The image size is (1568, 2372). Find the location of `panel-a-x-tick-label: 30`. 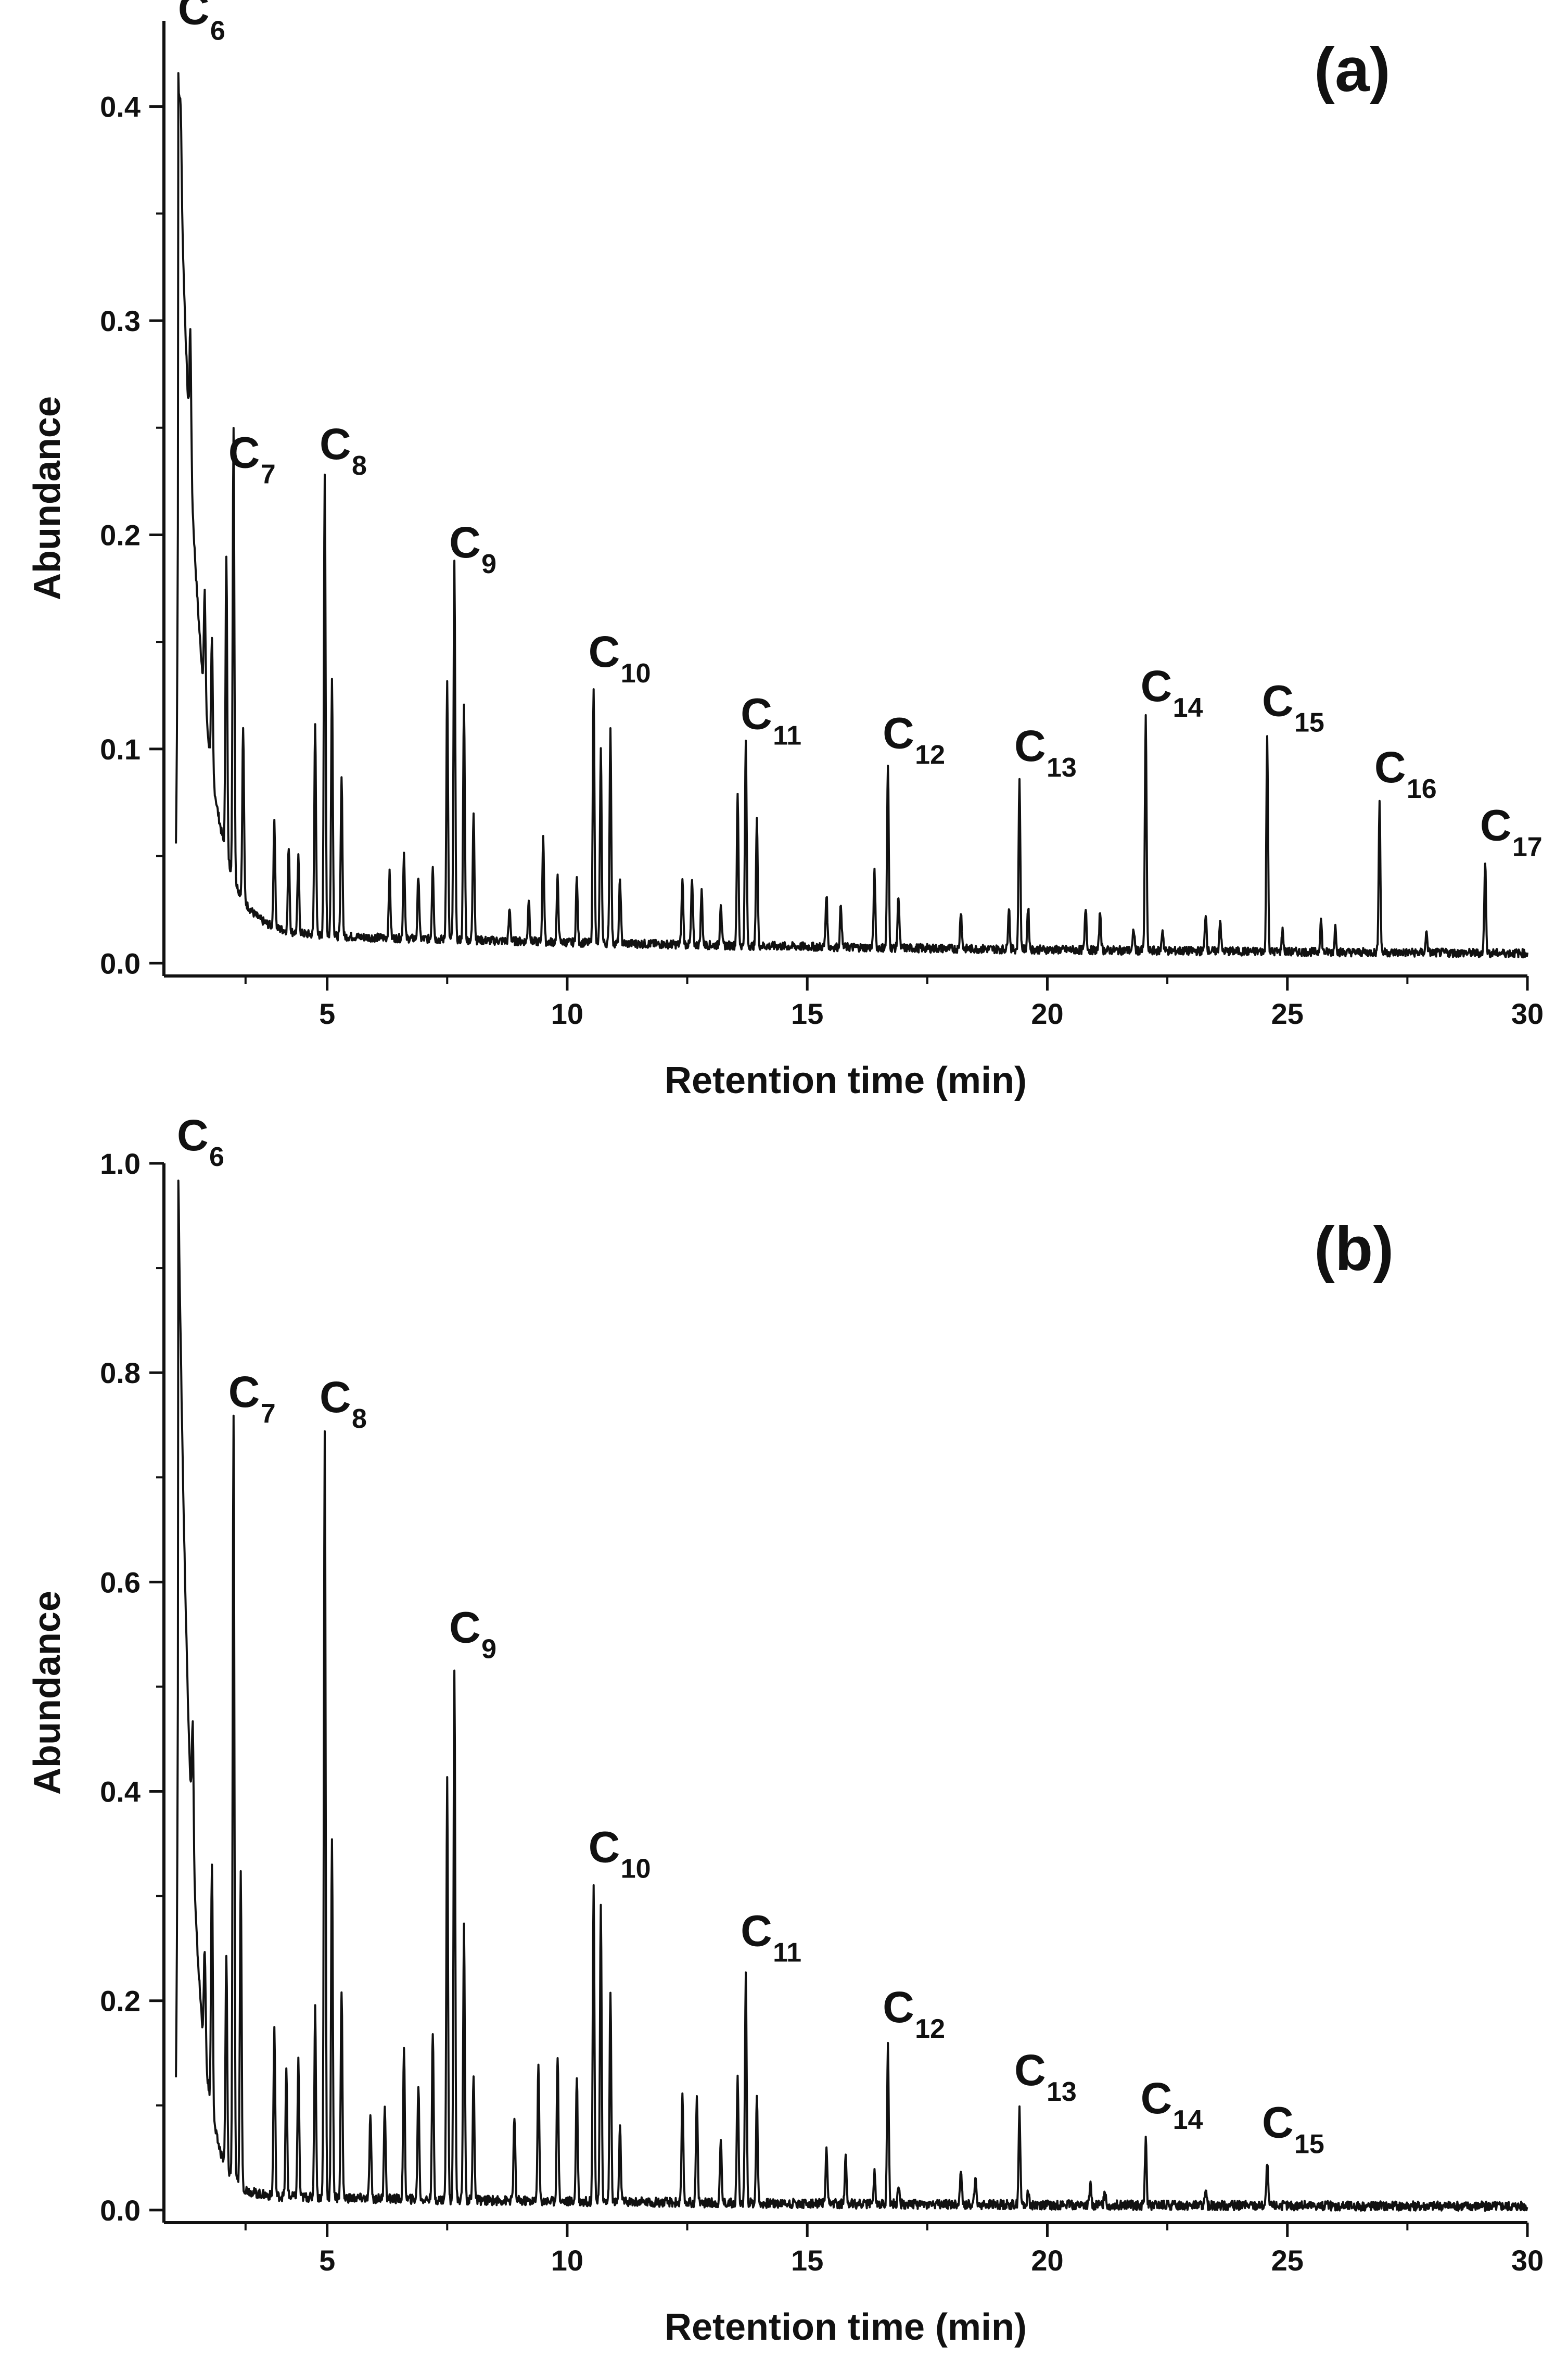

panel-a-x-tick-label: 30 is located at coordinates (1528, 1013).